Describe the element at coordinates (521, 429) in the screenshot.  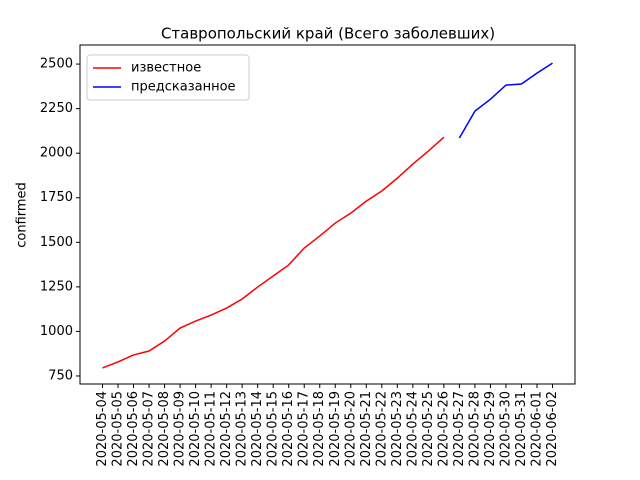
I see `x-tick-label: 2020-05-31` at that location.